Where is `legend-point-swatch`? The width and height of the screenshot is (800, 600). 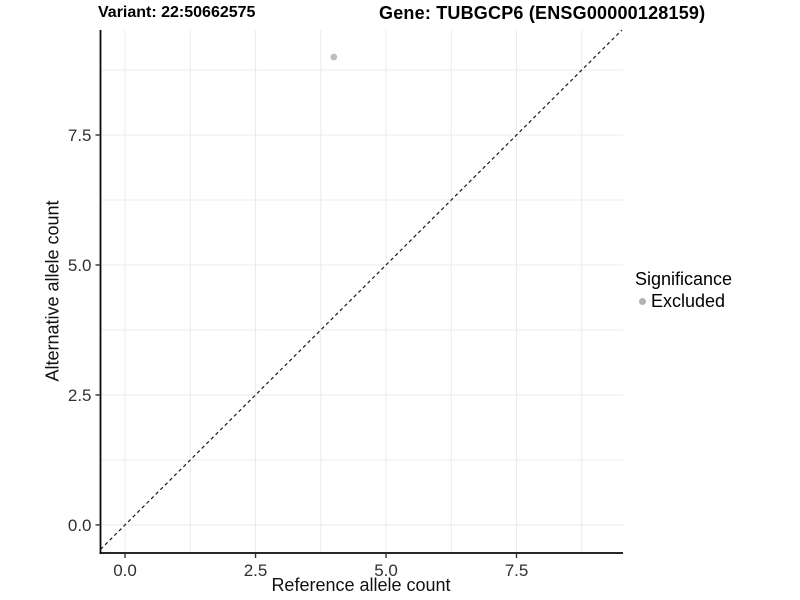 legend-point-swatch is located at coordinates (642, 301).